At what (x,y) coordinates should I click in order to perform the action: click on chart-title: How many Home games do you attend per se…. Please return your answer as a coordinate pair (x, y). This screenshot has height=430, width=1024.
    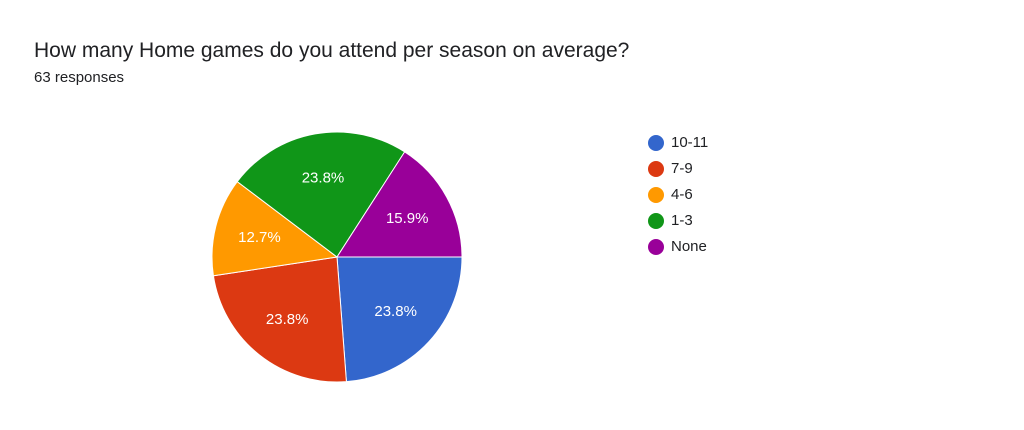
    Looking at the image, I should click on (332, 50).